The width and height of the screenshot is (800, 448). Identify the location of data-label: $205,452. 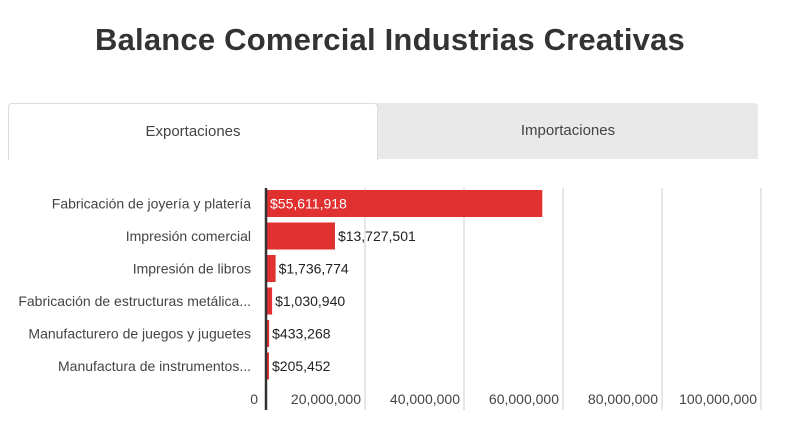
(301, 366).